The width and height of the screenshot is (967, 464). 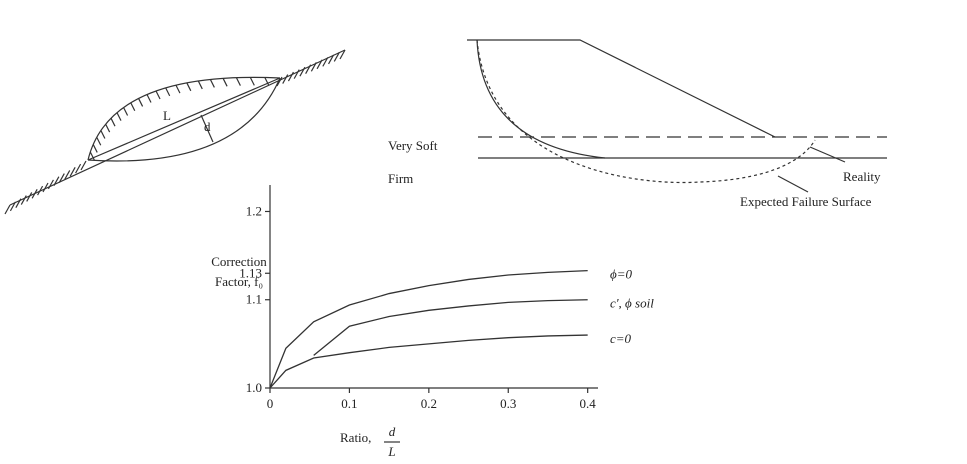 I want to click on x-tick-label: 0.3, so click(x=508, y=403).